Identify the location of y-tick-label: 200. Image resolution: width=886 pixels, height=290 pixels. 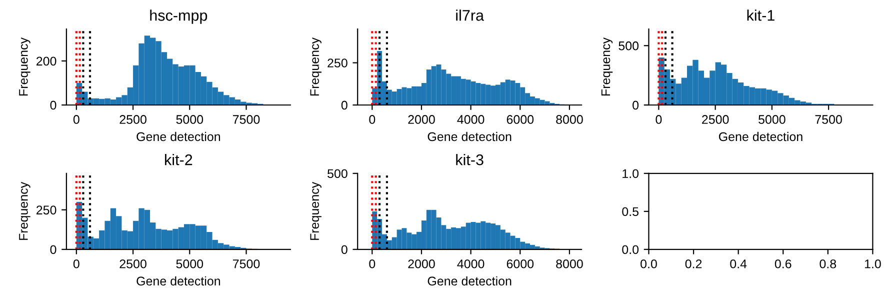
(46, 61).